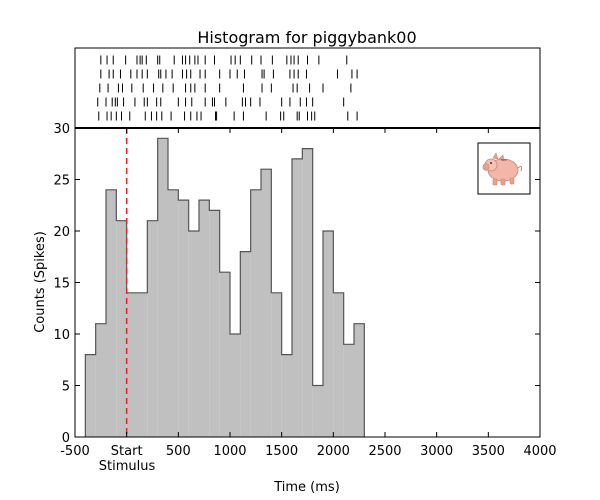  I want to click on y-tick-label: 30, so click(61, 129).